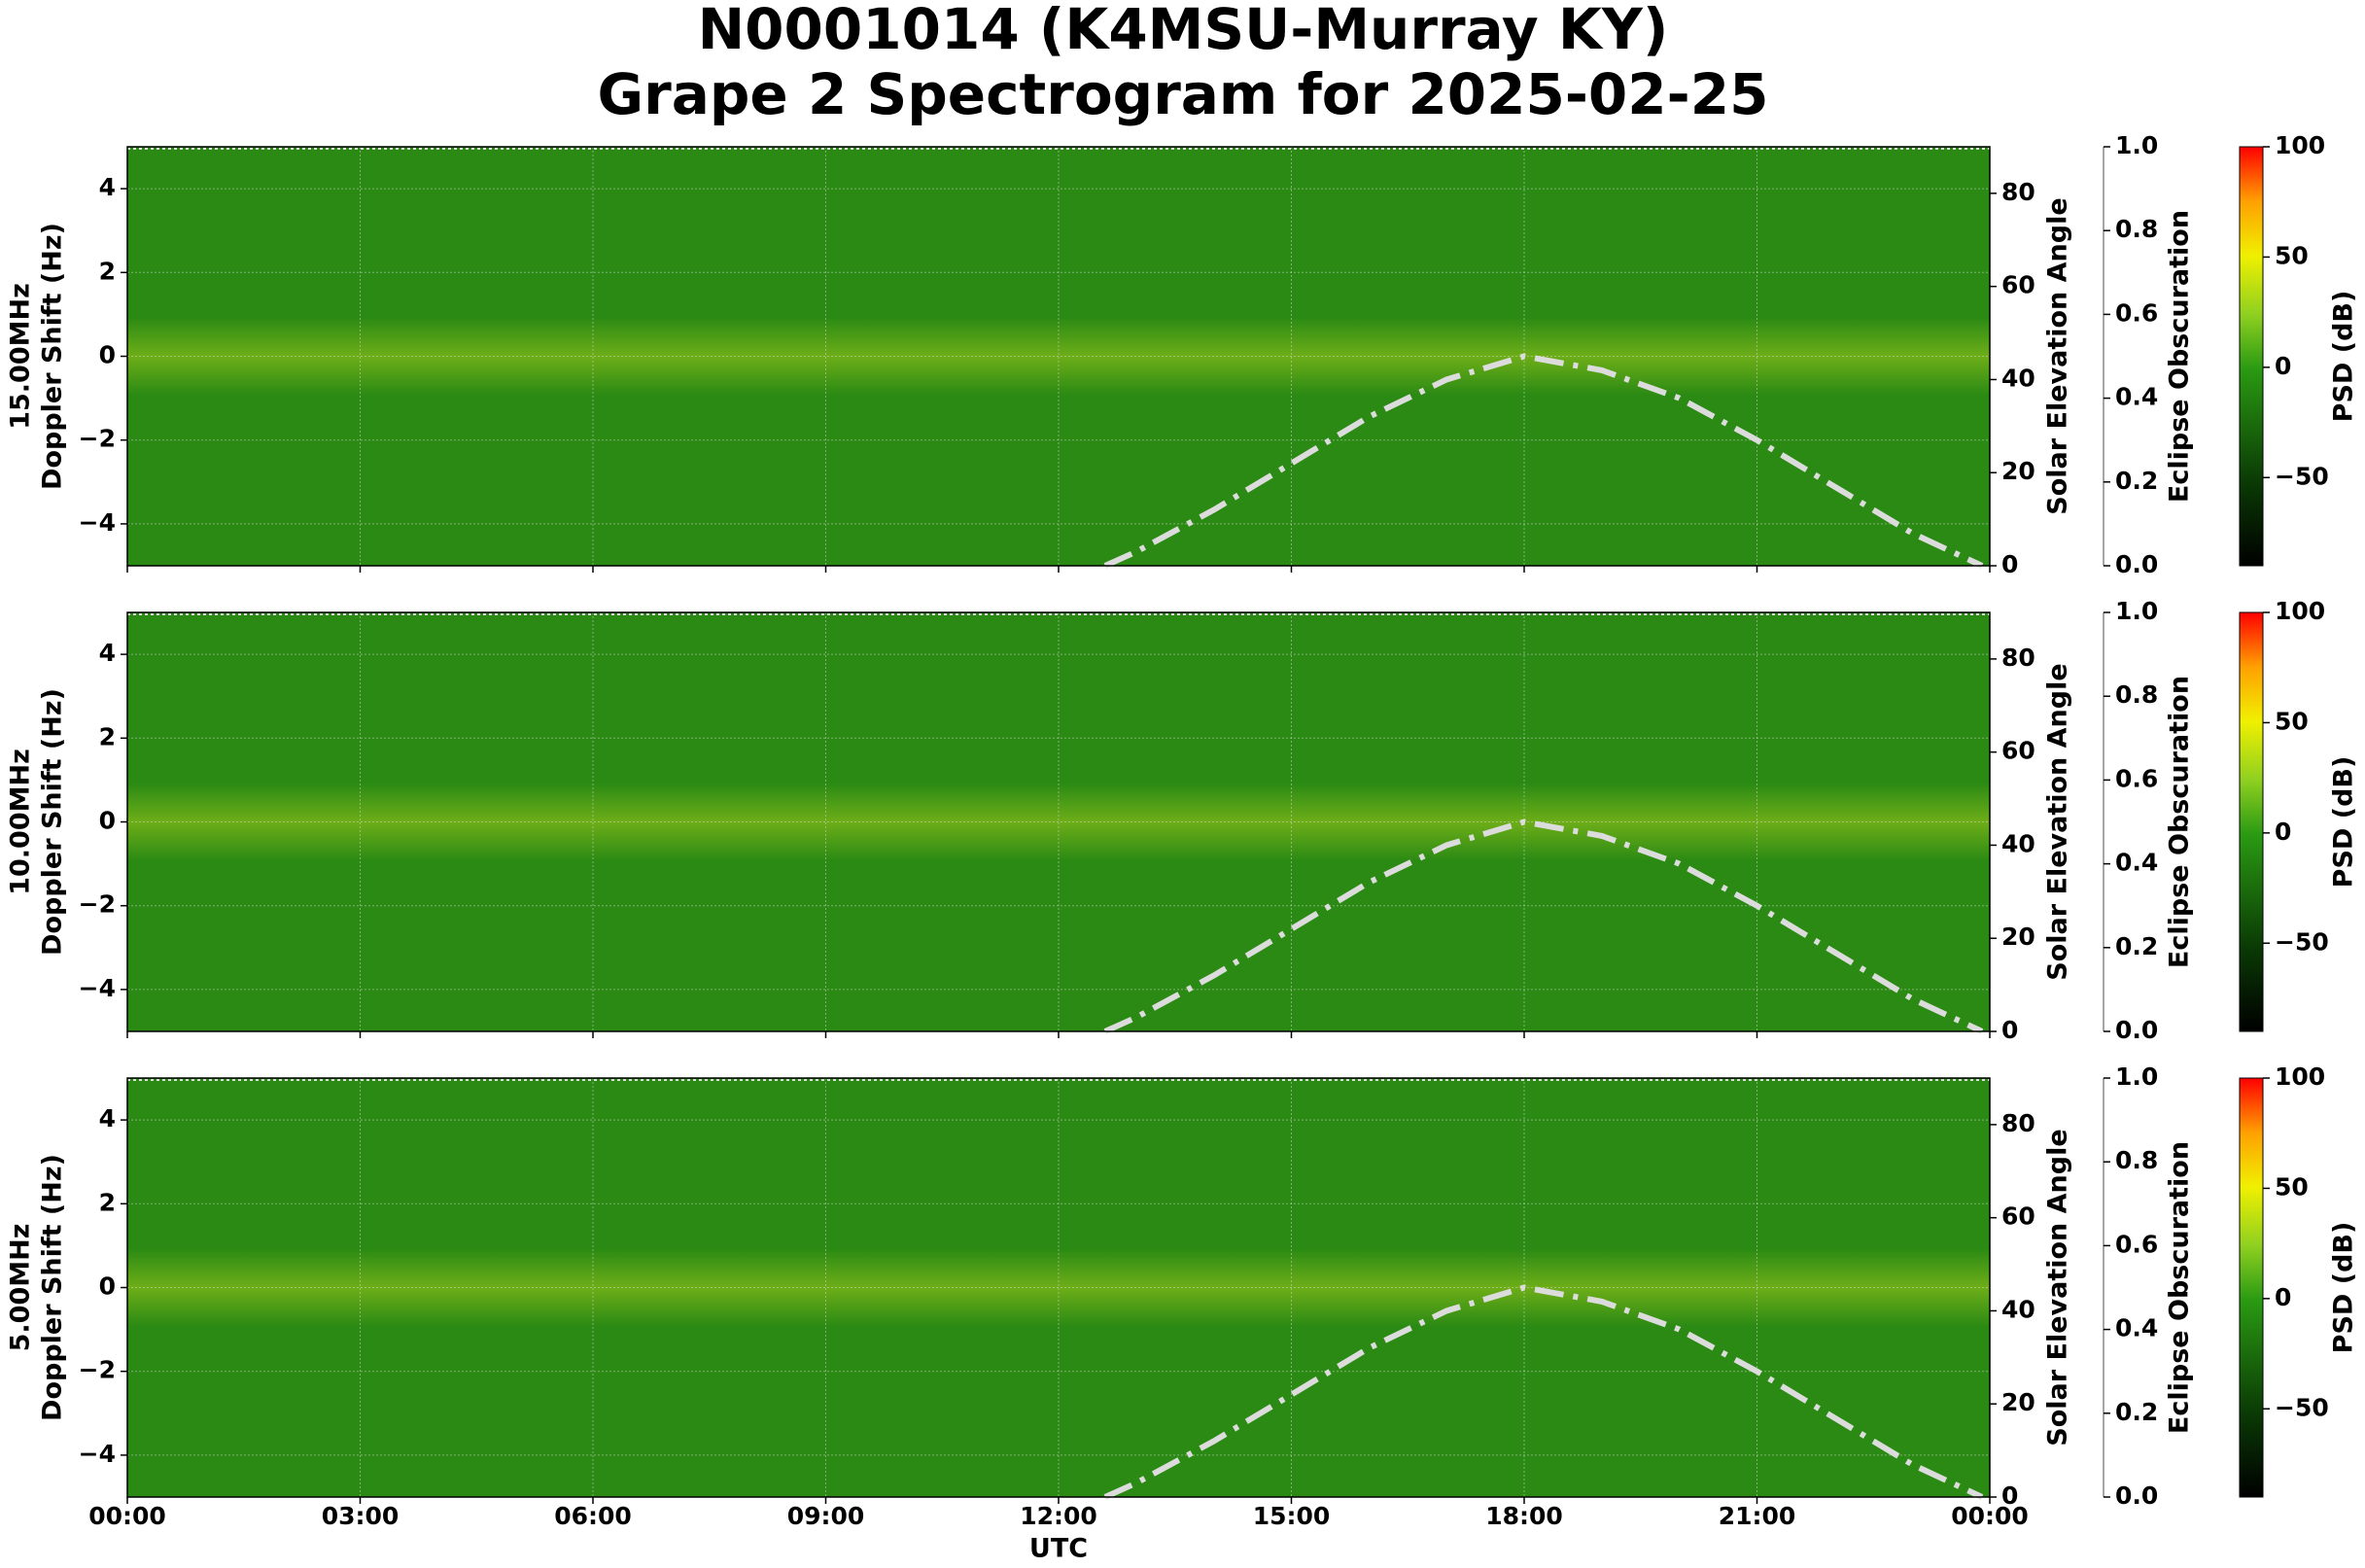  Describe the element at coordinates (826, 1516) in the screenshot. I see `x-tick-label: 09:00` at that location.